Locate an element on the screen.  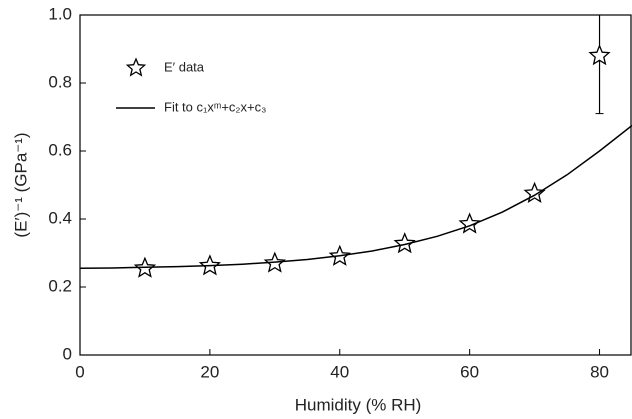
x-axis-label: Humidity (% RH) is located at coordinates (358, 404).